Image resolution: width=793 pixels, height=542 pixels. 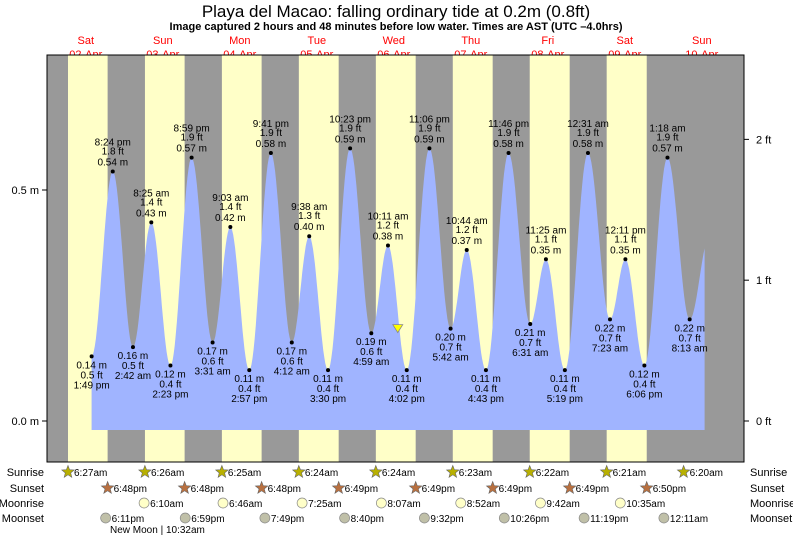 I want to click on high-tide-point: 8:59 pm1.9 ft0.57 m, so click(x=192, y=142).